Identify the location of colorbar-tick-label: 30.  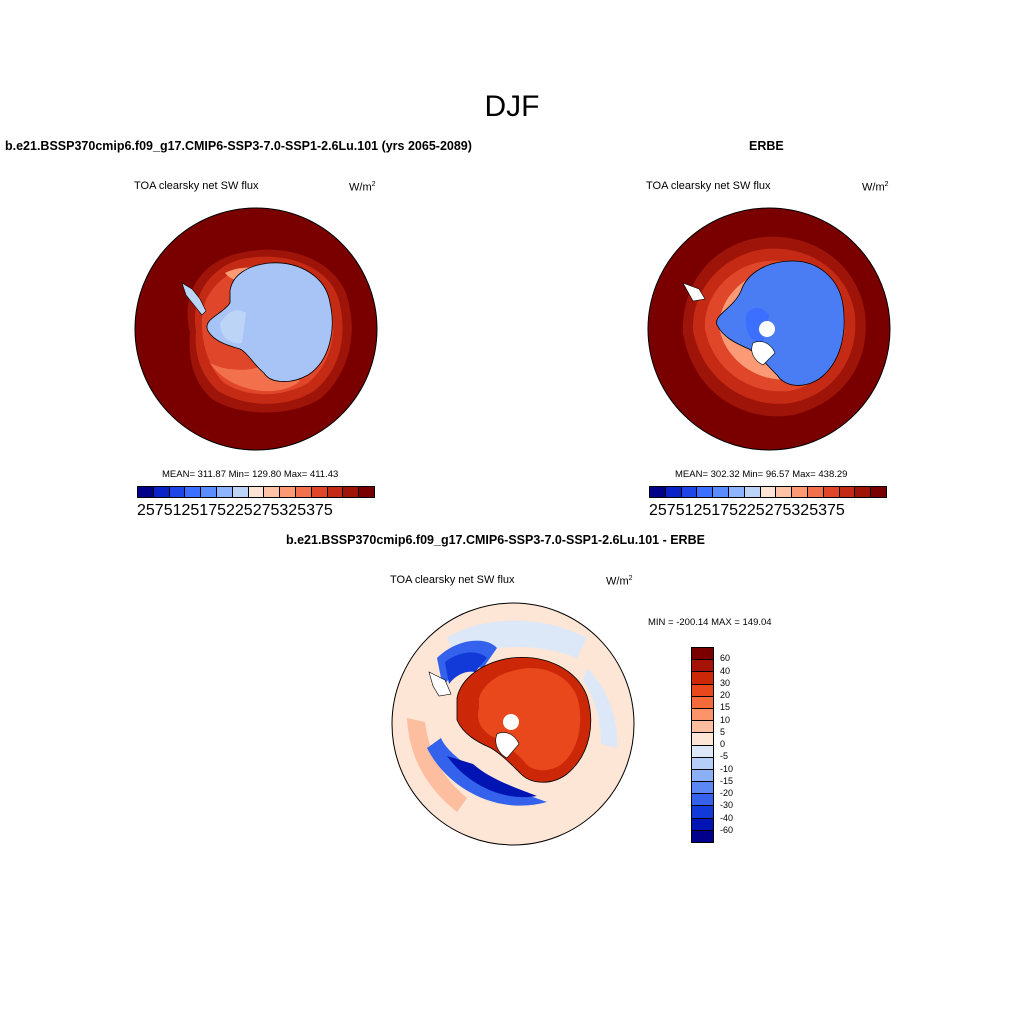
(725, 682).